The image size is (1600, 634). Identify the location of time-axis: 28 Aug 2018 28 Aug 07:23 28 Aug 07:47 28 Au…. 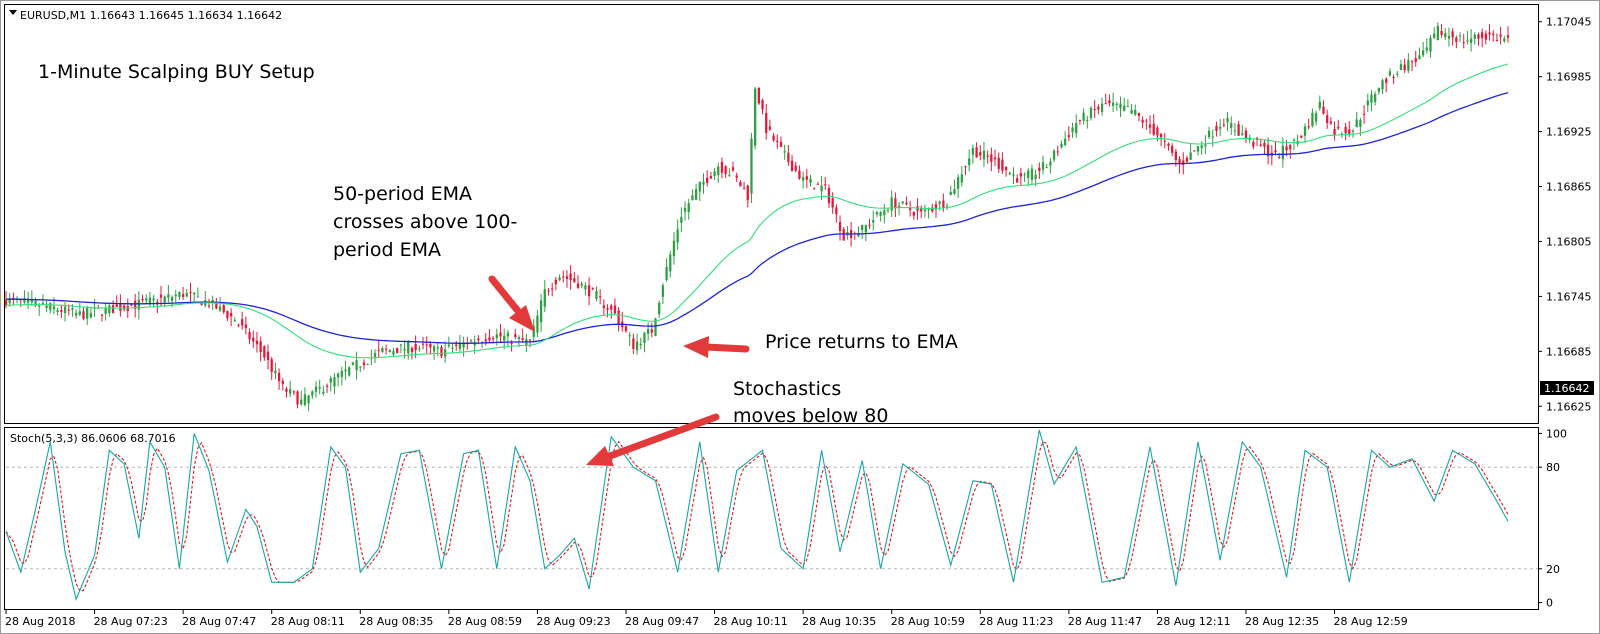
(706, 619).